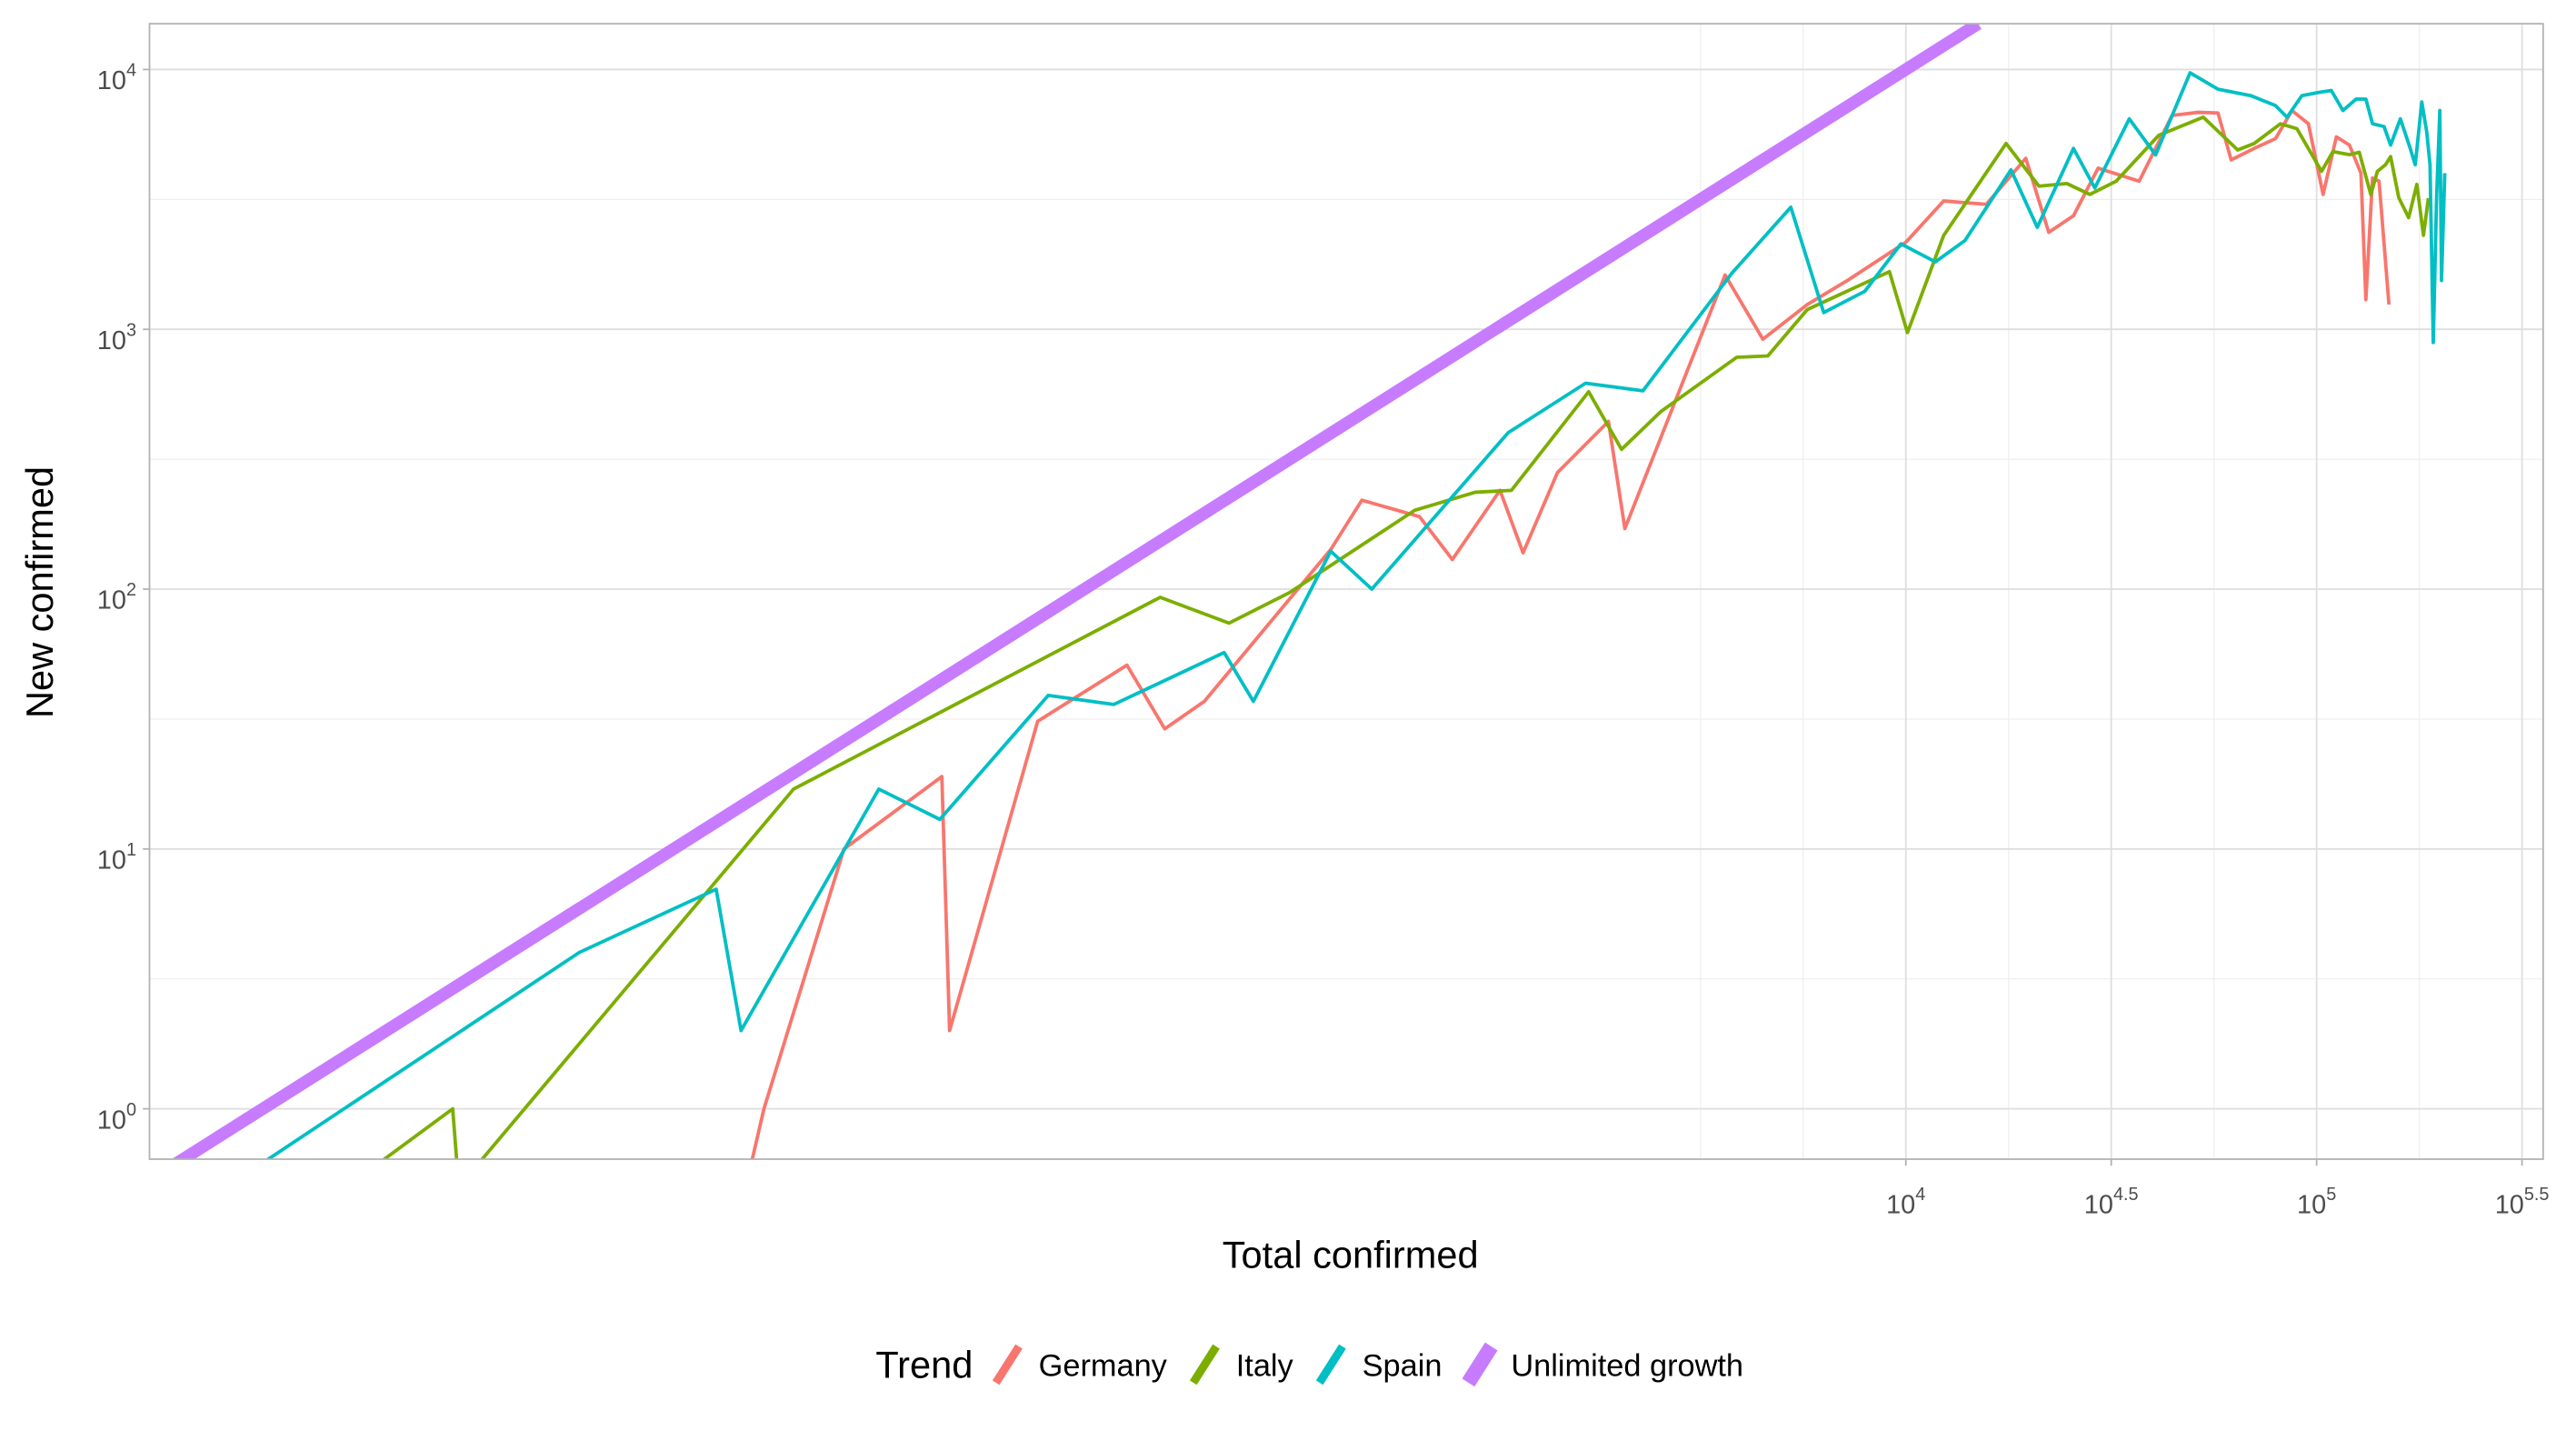  I want to click on x-axis-title: Total confirmed, so click(1351, 1254).